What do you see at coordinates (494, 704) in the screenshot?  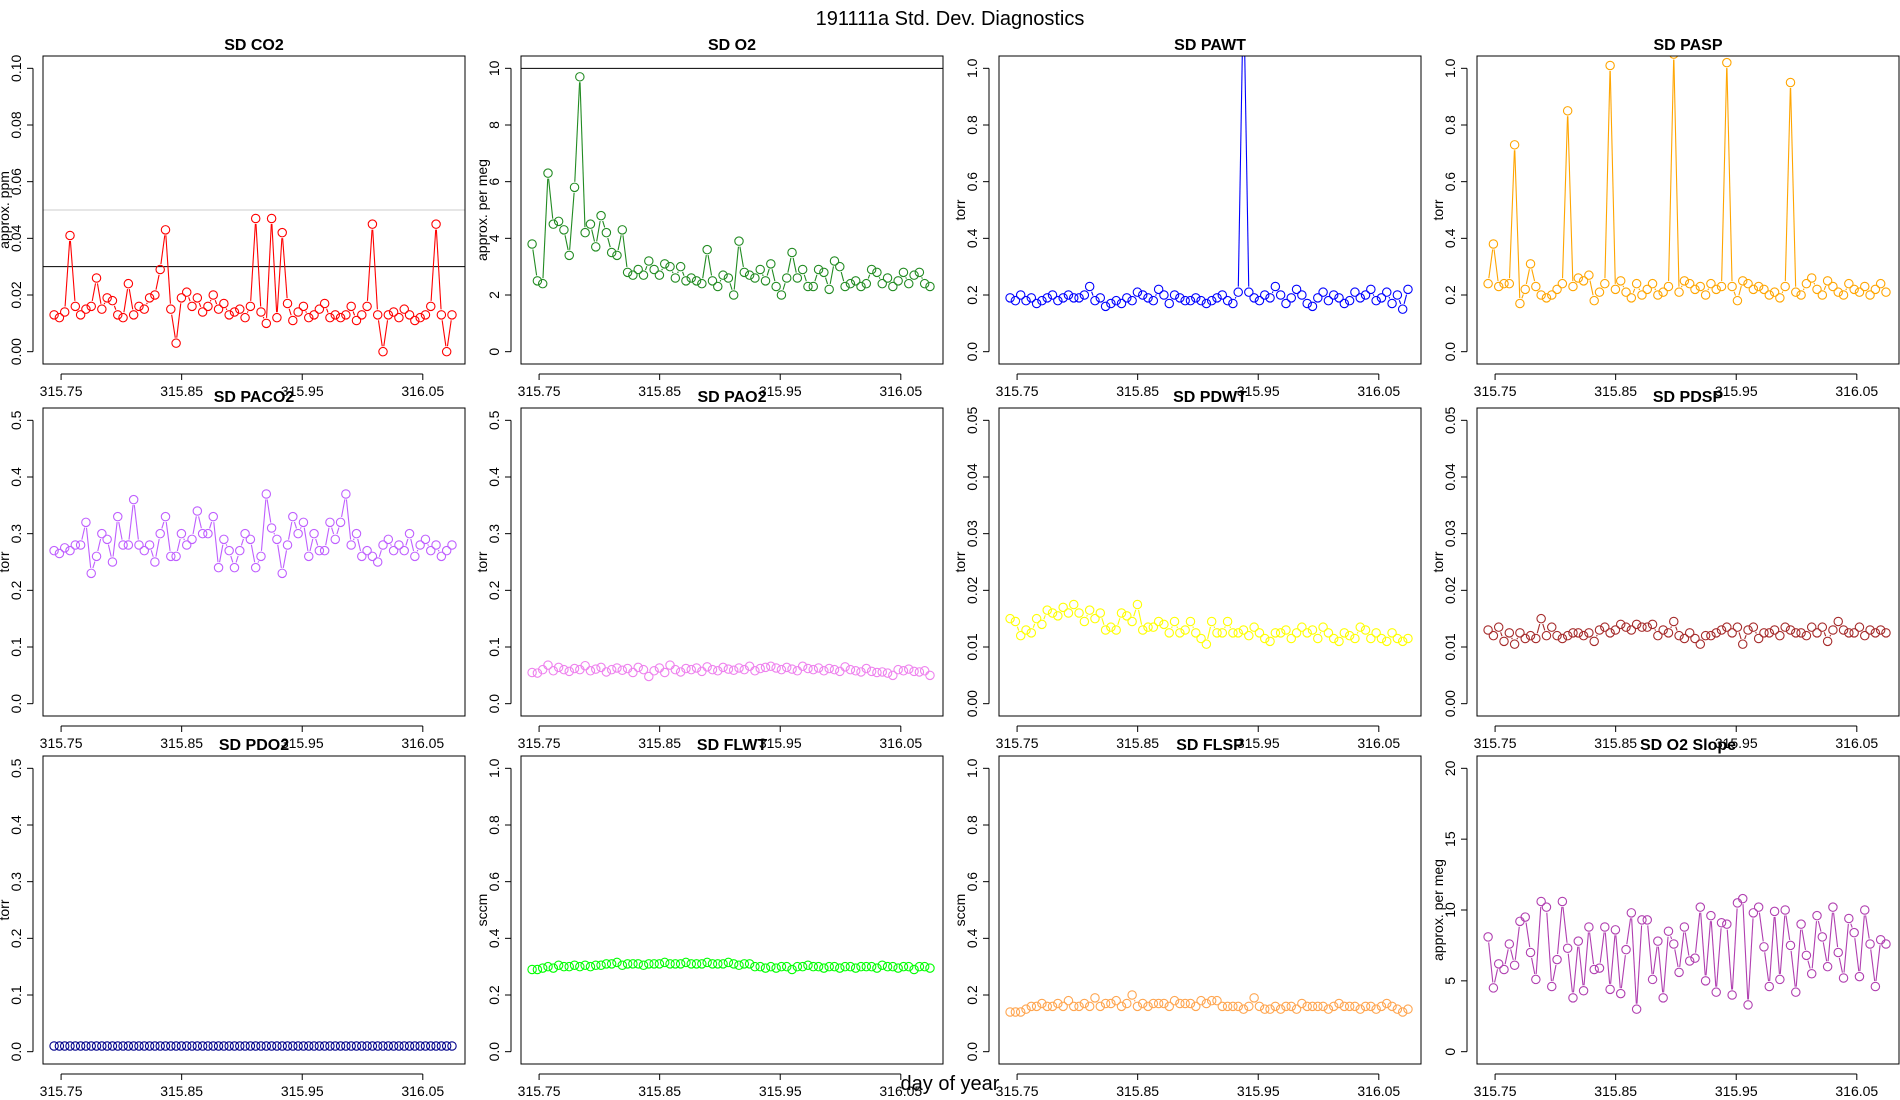 I see `y-tick-label: 0.0` at bounding box center [494, 704].